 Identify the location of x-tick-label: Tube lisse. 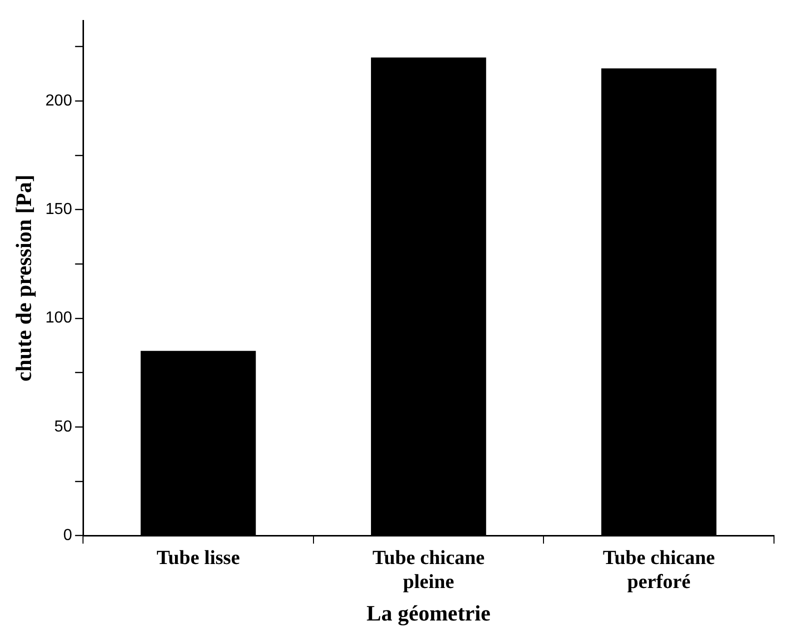
(198, 557).